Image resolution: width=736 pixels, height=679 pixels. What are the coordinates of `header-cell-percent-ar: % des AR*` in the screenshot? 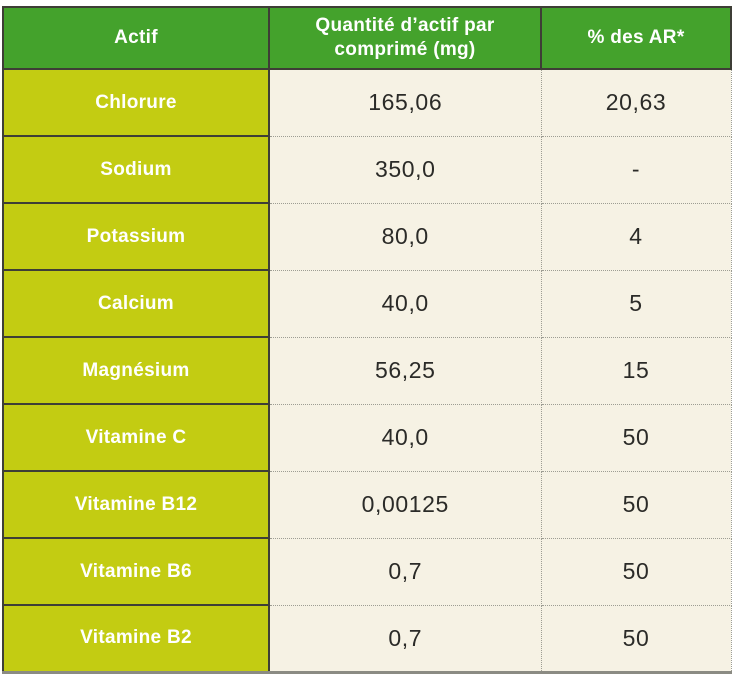 It's located at (636, 38).